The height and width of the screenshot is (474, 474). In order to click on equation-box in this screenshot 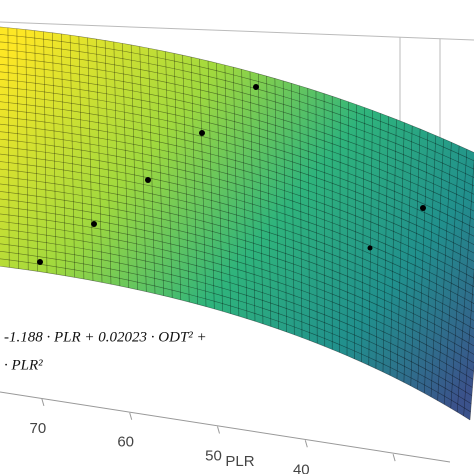, I will do `click(119, 349)`.